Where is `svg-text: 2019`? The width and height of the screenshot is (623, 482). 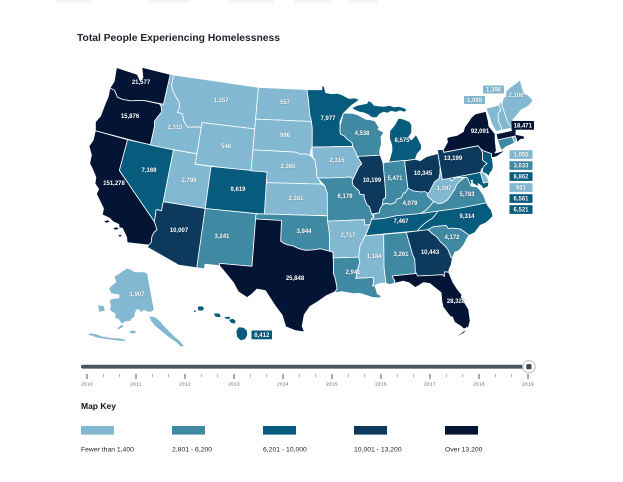
svg-text: 2019 is located at coordinates (528, 384).